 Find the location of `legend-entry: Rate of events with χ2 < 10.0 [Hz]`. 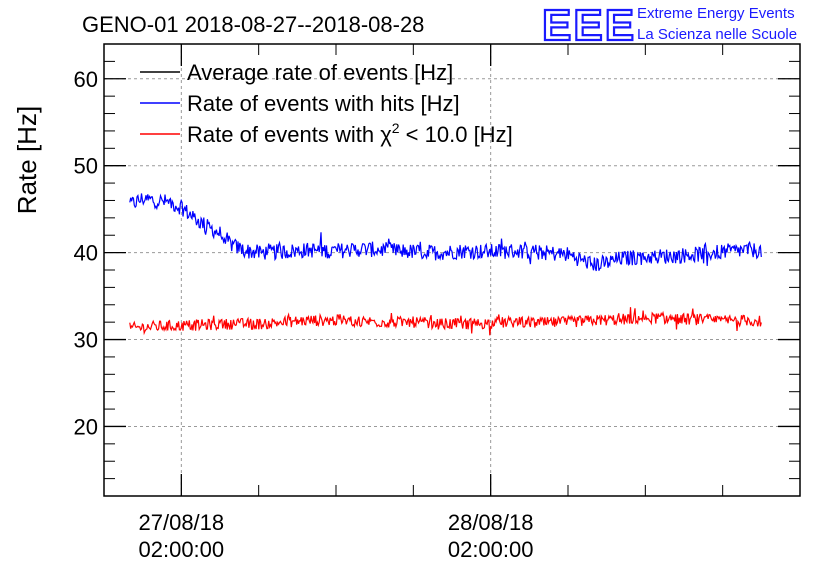

legend-entry: Rate of events with χ2 < 10.0 [Hz] is located at coordinates (350, 133).